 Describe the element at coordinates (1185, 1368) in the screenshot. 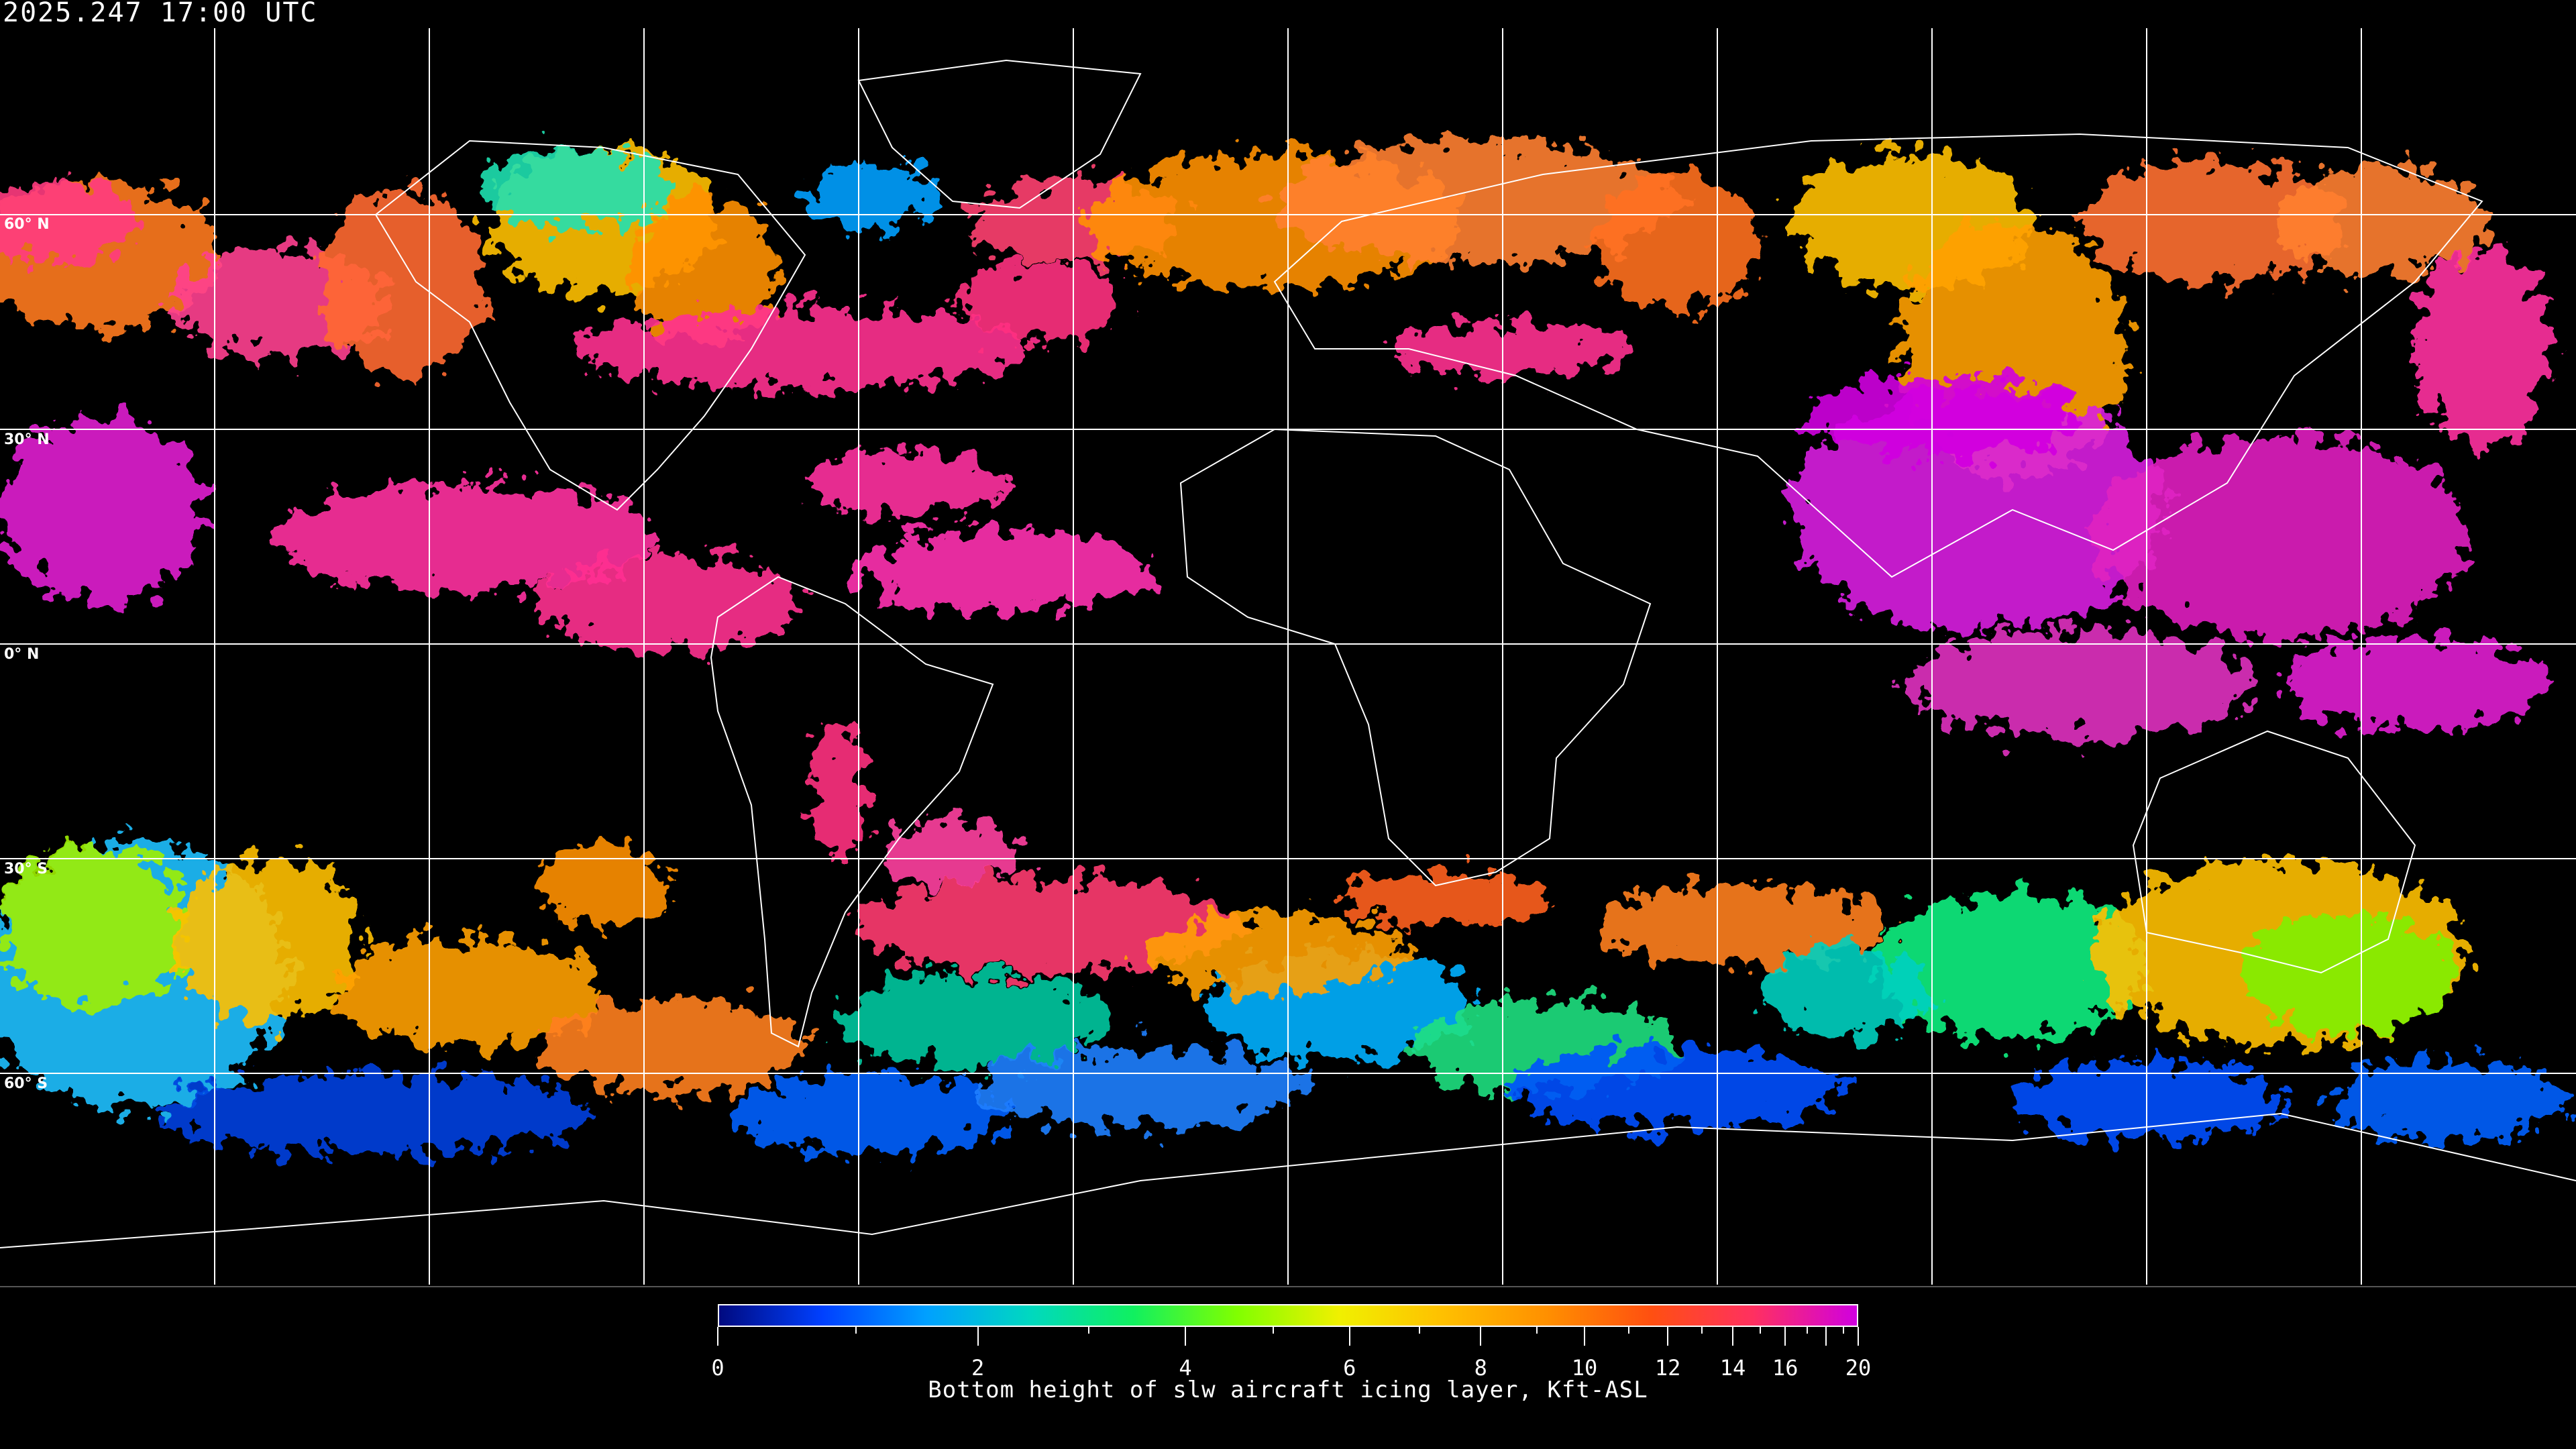

I see `colorbar-tick-label: 4` at that location.